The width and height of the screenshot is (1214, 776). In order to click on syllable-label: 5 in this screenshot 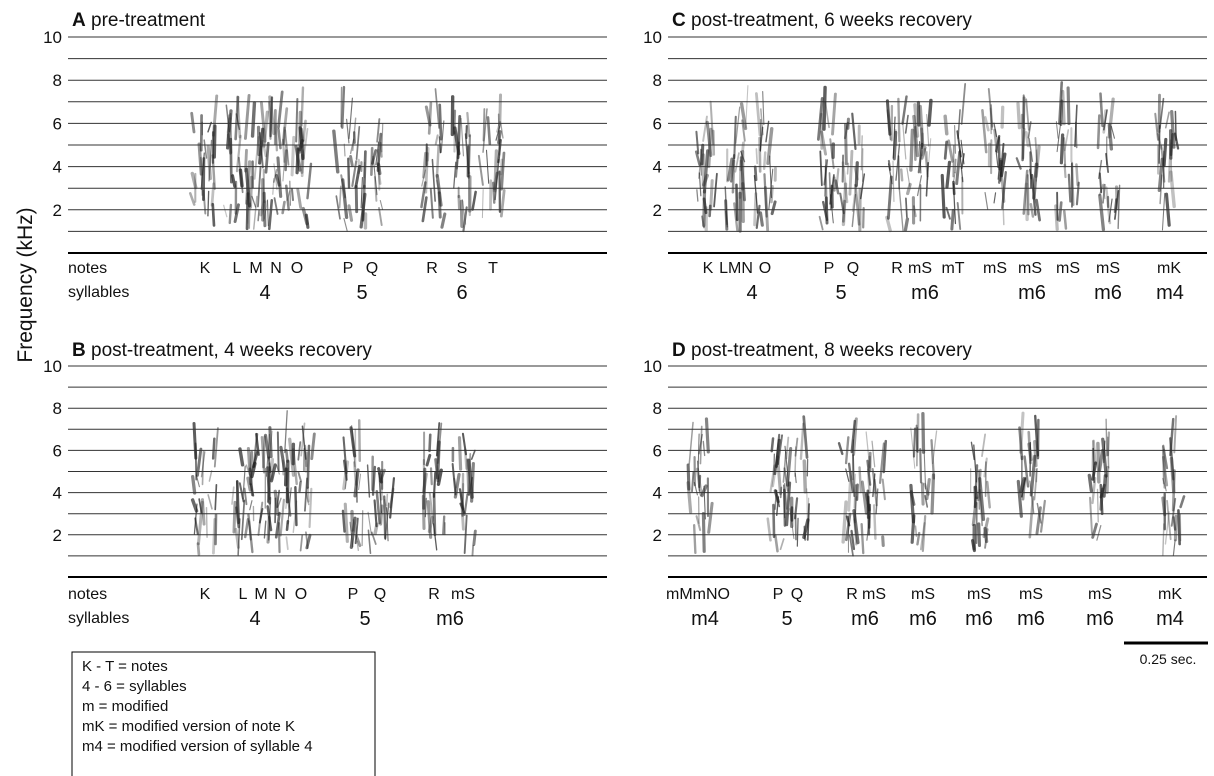, I will do `click(364, 619)`.